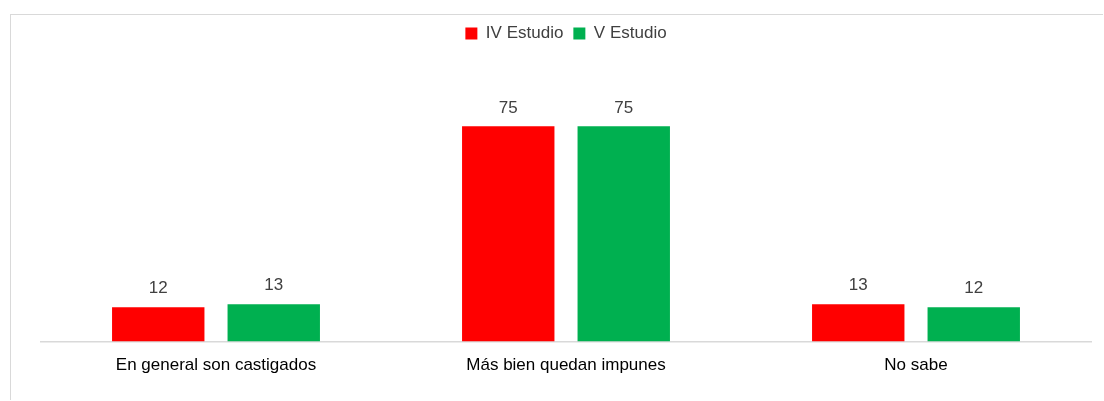 The width and height of the screenshot is (1104, 401). I want to click on x-tick-label: No sabe, so click(916, 365).